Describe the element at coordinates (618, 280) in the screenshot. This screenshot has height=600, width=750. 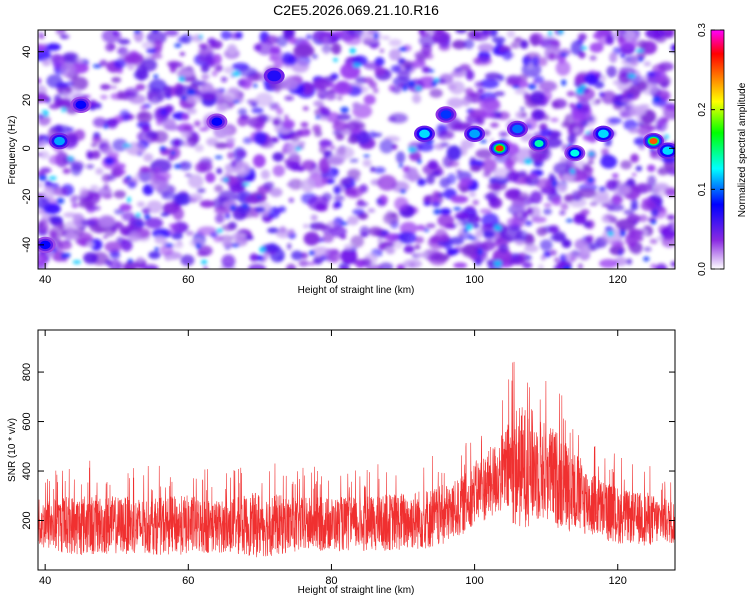
I see `top-x-tick-label: 120` at that location.